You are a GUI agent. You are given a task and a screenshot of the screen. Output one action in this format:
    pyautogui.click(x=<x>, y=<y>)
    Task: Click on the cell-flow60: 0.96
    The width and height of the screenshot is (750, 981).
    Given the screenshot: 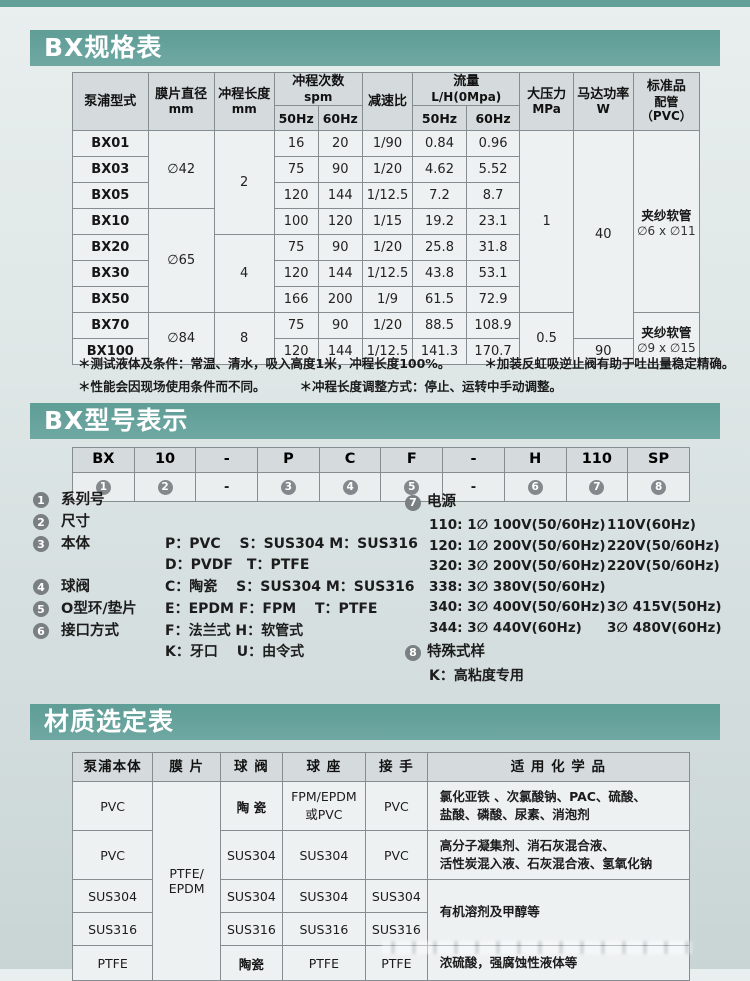 What is the action you would take?
    pyautogui.click(x=493, y=143)
    